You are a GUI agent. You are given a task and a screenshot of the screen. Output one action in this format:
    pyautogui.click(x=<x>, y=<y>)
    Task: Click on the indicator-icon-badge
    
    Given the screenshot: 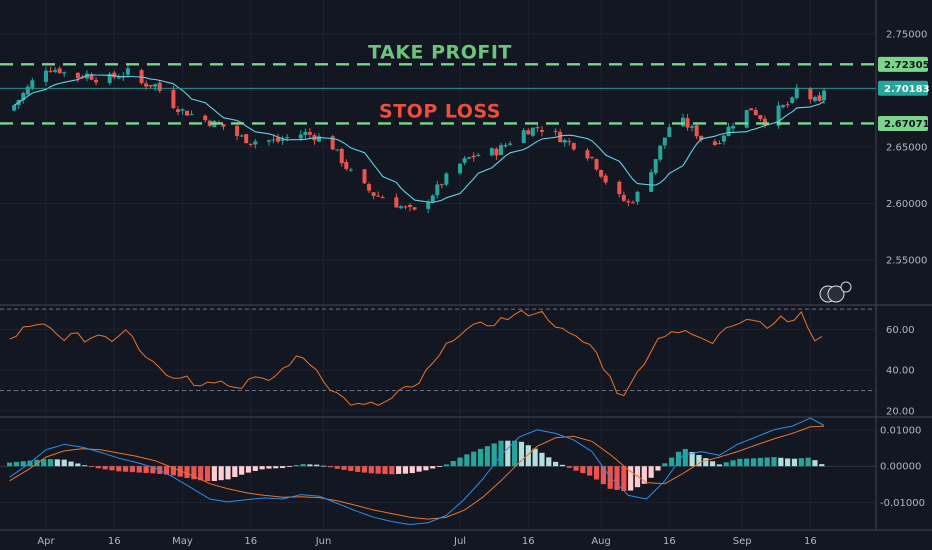 What is the action you would take?
    pyautogui.click(x=846, y=287)
    